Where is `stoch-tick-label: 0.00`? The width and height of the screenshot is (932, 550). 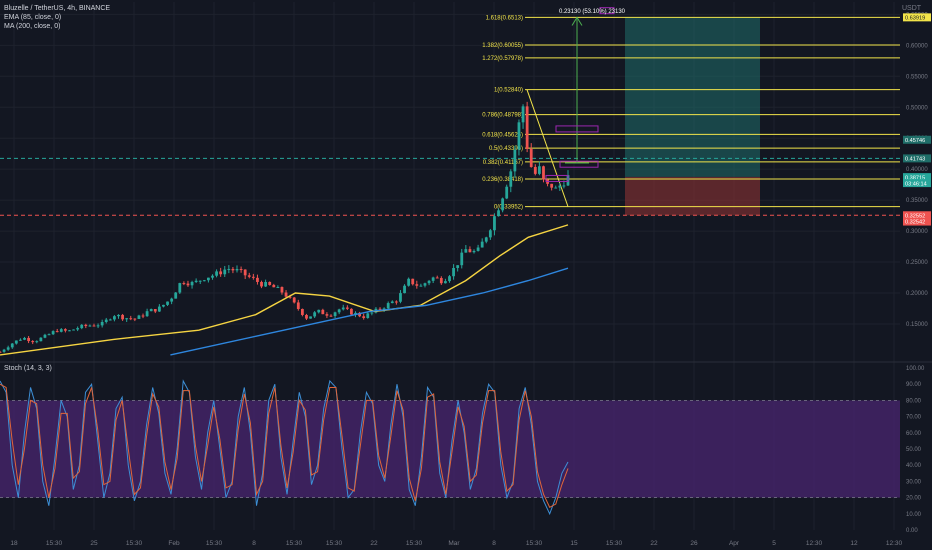 stoch-tick-label: 0.00 is located at coordinates (912, 531).